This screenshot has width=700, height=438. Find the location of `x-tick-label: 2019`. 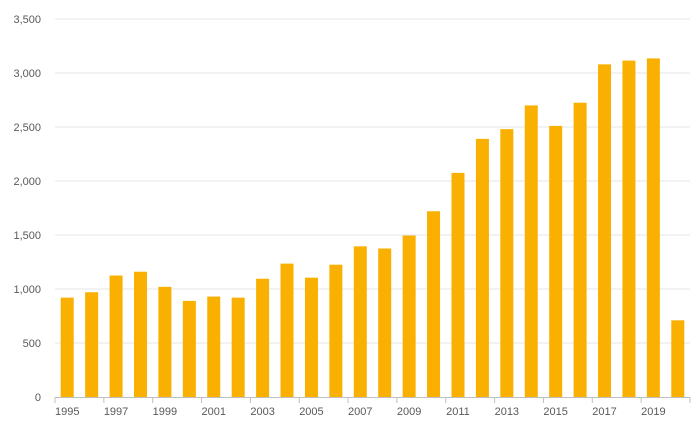

x-tick-label: 2019 is located at coordinates (653, 412).